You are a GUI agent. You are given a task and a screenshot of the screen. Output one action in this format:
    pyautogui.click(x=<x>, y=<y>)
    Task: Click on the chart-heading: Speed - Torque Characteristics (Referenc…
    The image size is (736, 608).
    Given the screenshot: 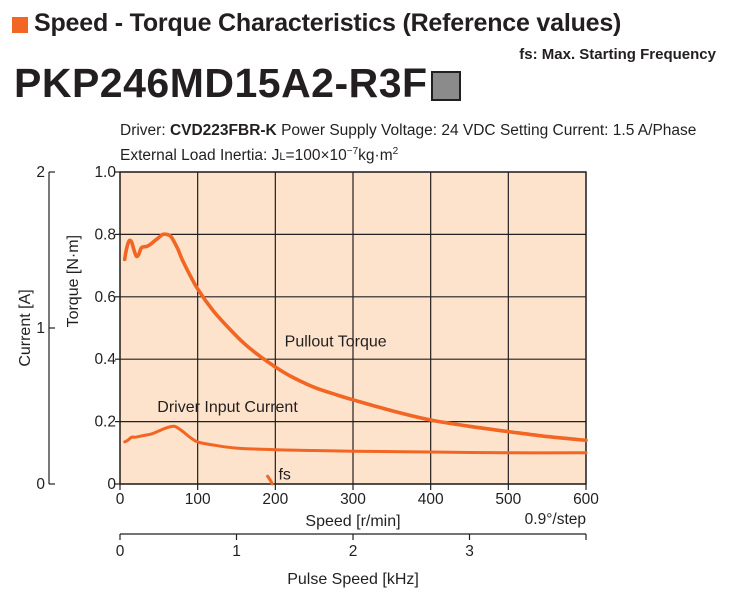 What is the action you would take?
    pyautogui.click(x=328, y=22)
    